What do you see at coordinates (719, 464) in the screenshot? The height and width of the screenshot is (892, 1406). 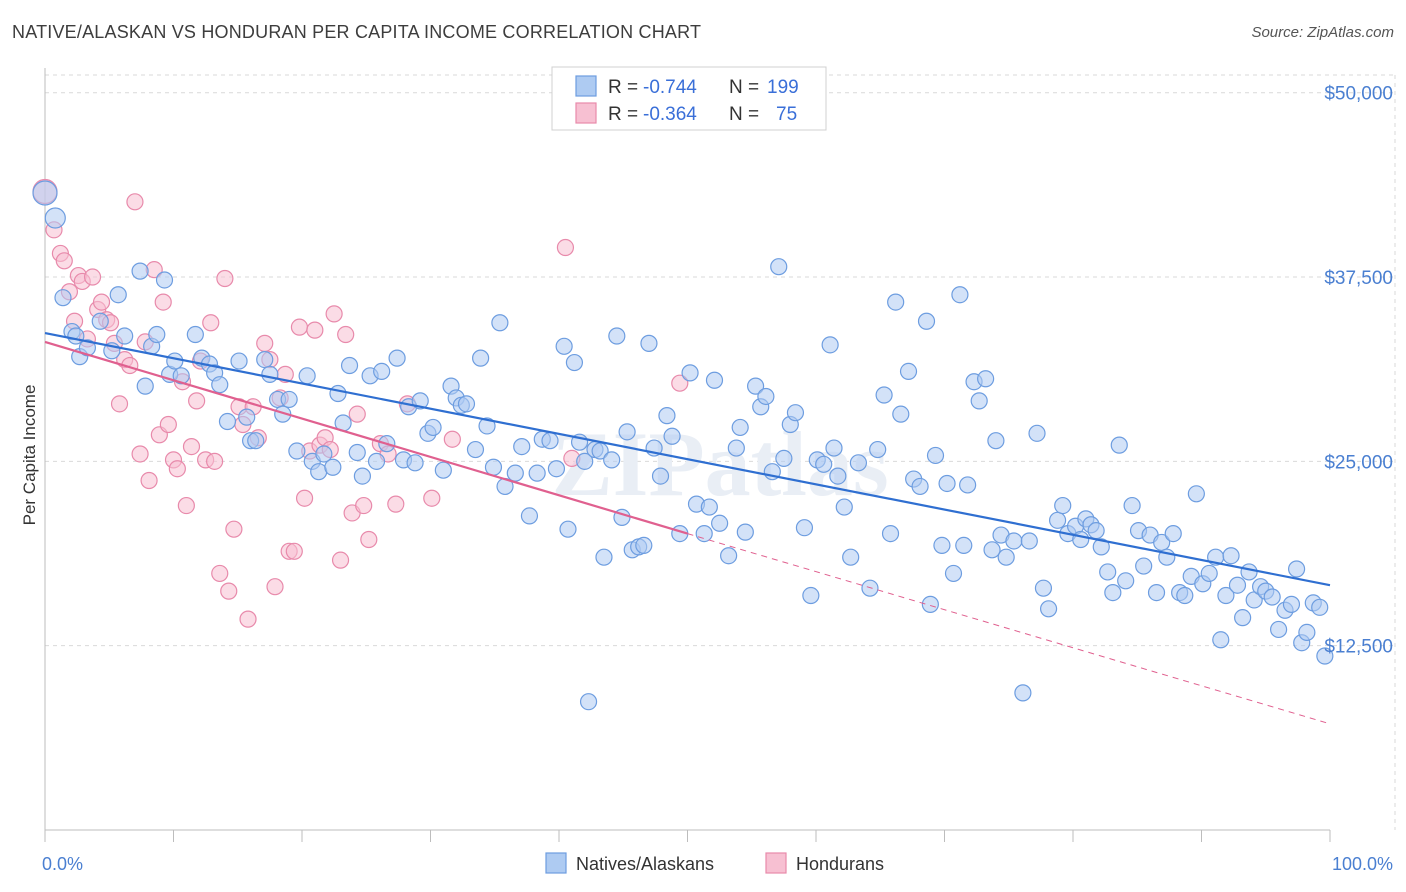 I see `watermark: ZIPatlas` at bounding box center [719, 464].